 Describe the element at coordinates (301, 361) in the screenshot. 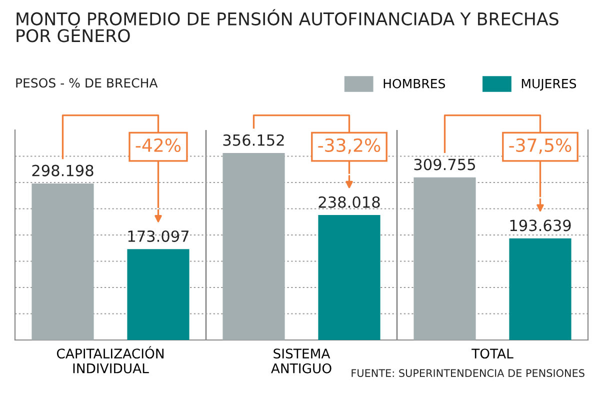

I see `x-tick-label: SISTEMA ANTIGUO` at that location.